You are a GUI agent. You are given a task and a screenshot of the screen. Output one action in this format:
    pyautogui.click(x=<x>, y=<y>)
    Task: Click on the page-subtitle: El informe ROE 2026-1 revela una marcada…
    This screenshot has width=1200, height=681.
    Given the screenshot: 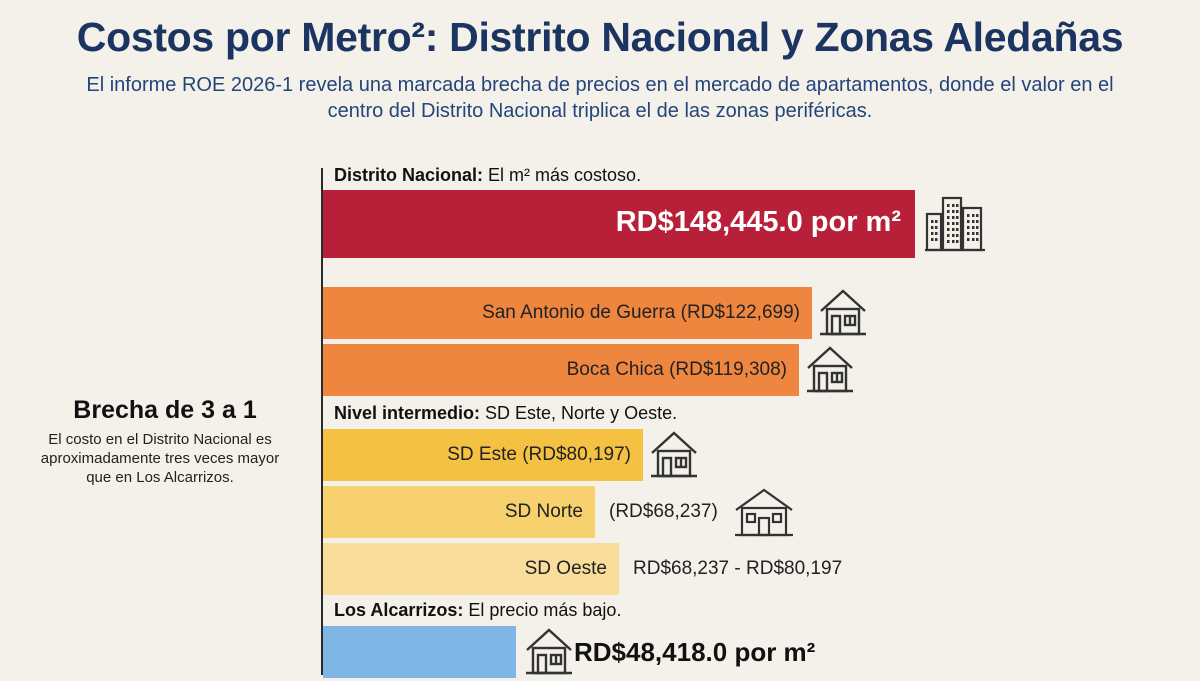 What is the action you would take?
    pyautogui.click(x=600, y=98)
    